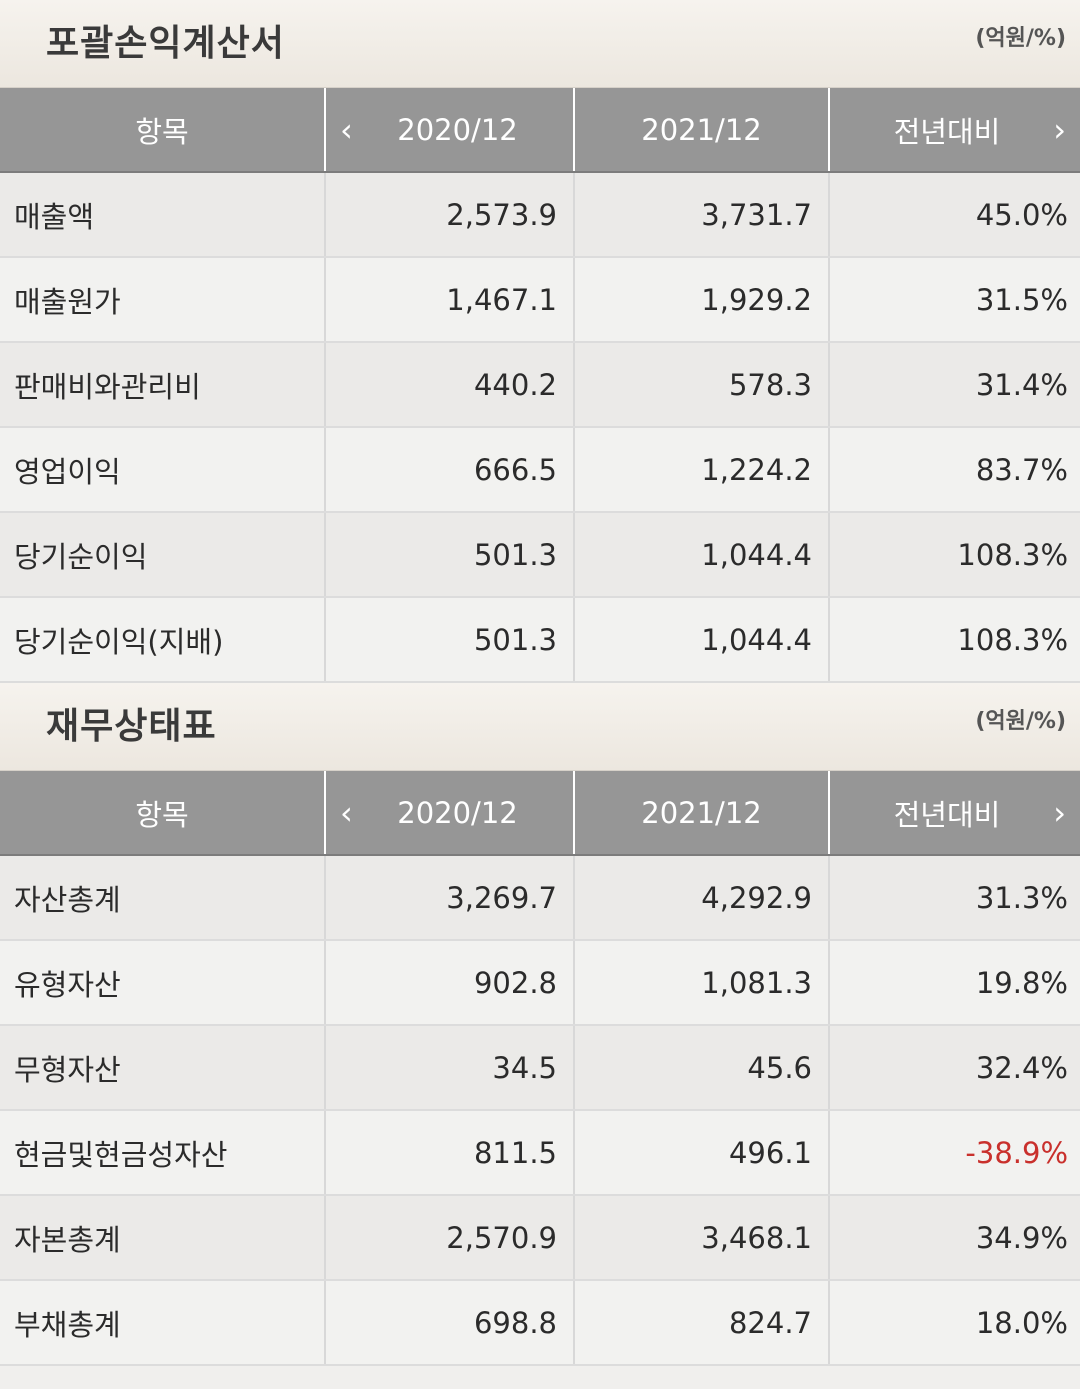 This screenshot has width=1080, height=1389. What do you see at coordinates (163, 1238) in the screenshot?
I see `row-label: 자본총계` at bounding box center [163, 1238].